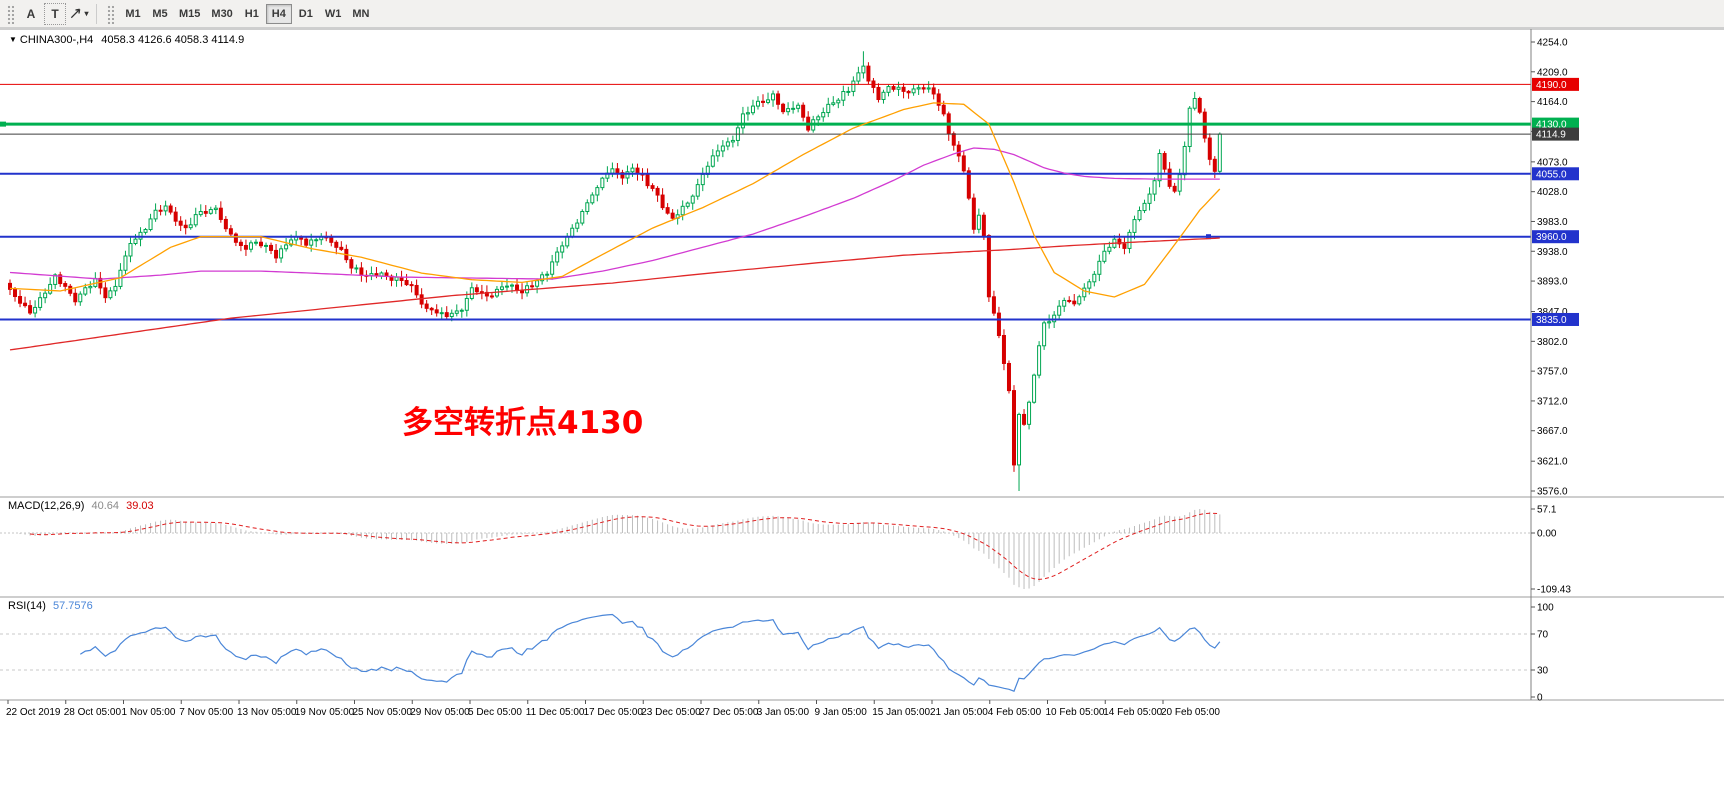 The image size is (1724, 794). I want to click on time-axis-label: 22 Oct 2019, so click(33, 712).